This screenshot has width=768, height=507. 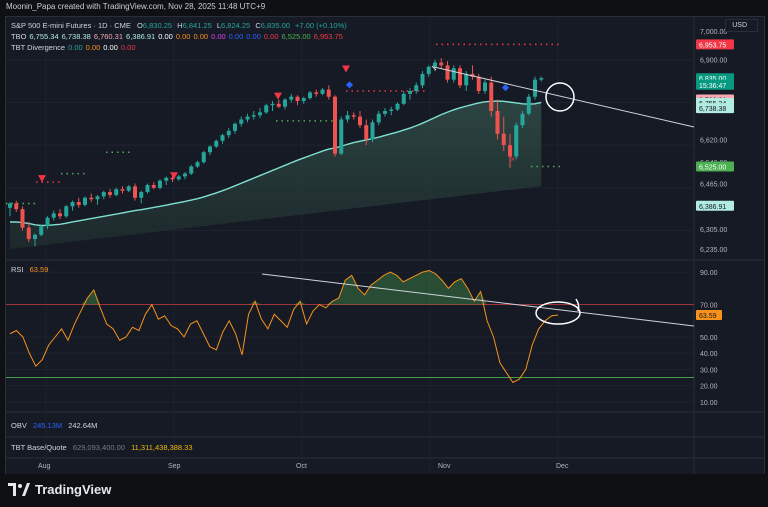 I want to click on time-axis: Aug Sep Oct Nov Dec, so click(x=303, y=466).